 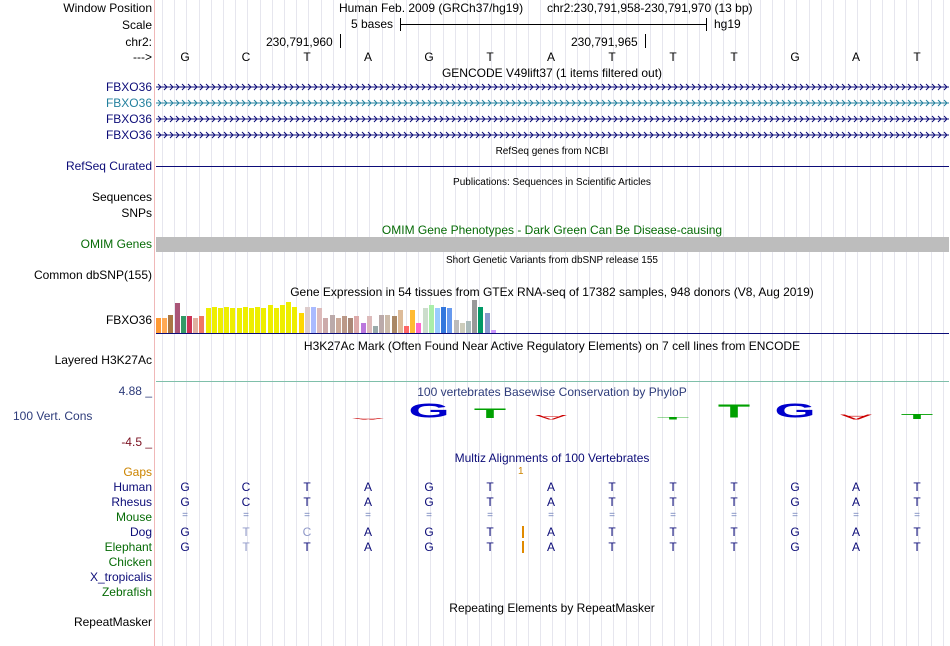 I want to click on omim-label: OMIM Genes, so click(x=116, y=244).